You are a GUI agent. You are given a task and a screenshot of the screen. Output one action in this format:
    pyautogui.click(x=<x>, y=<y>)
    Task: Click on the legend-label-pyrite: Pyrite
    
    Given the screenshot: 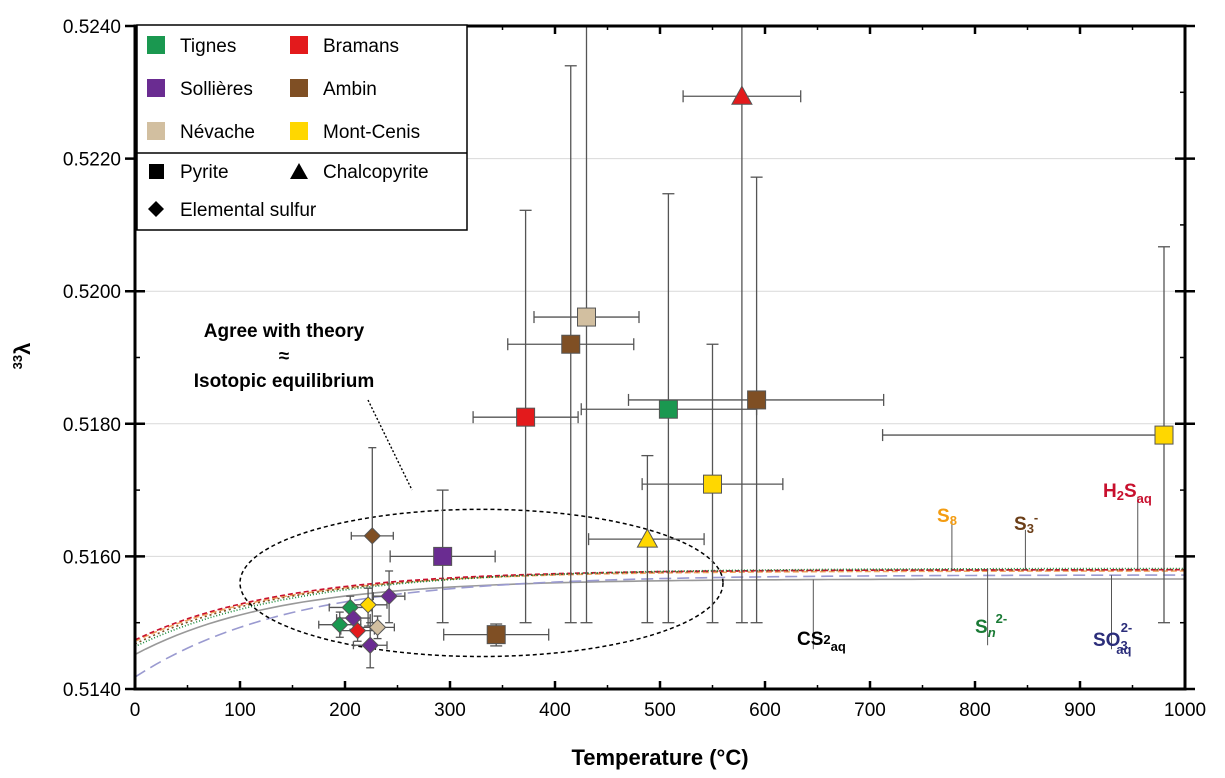 What is the action you would take?
    pyautogui.click(x=204, y=172)
    